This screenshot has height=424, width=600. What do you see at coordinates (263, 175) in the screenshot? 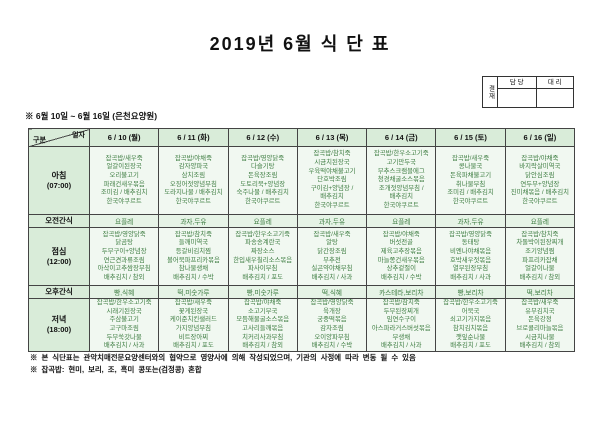
I see `menu-item: 돈육장조림` at bounding box center [263, 175].